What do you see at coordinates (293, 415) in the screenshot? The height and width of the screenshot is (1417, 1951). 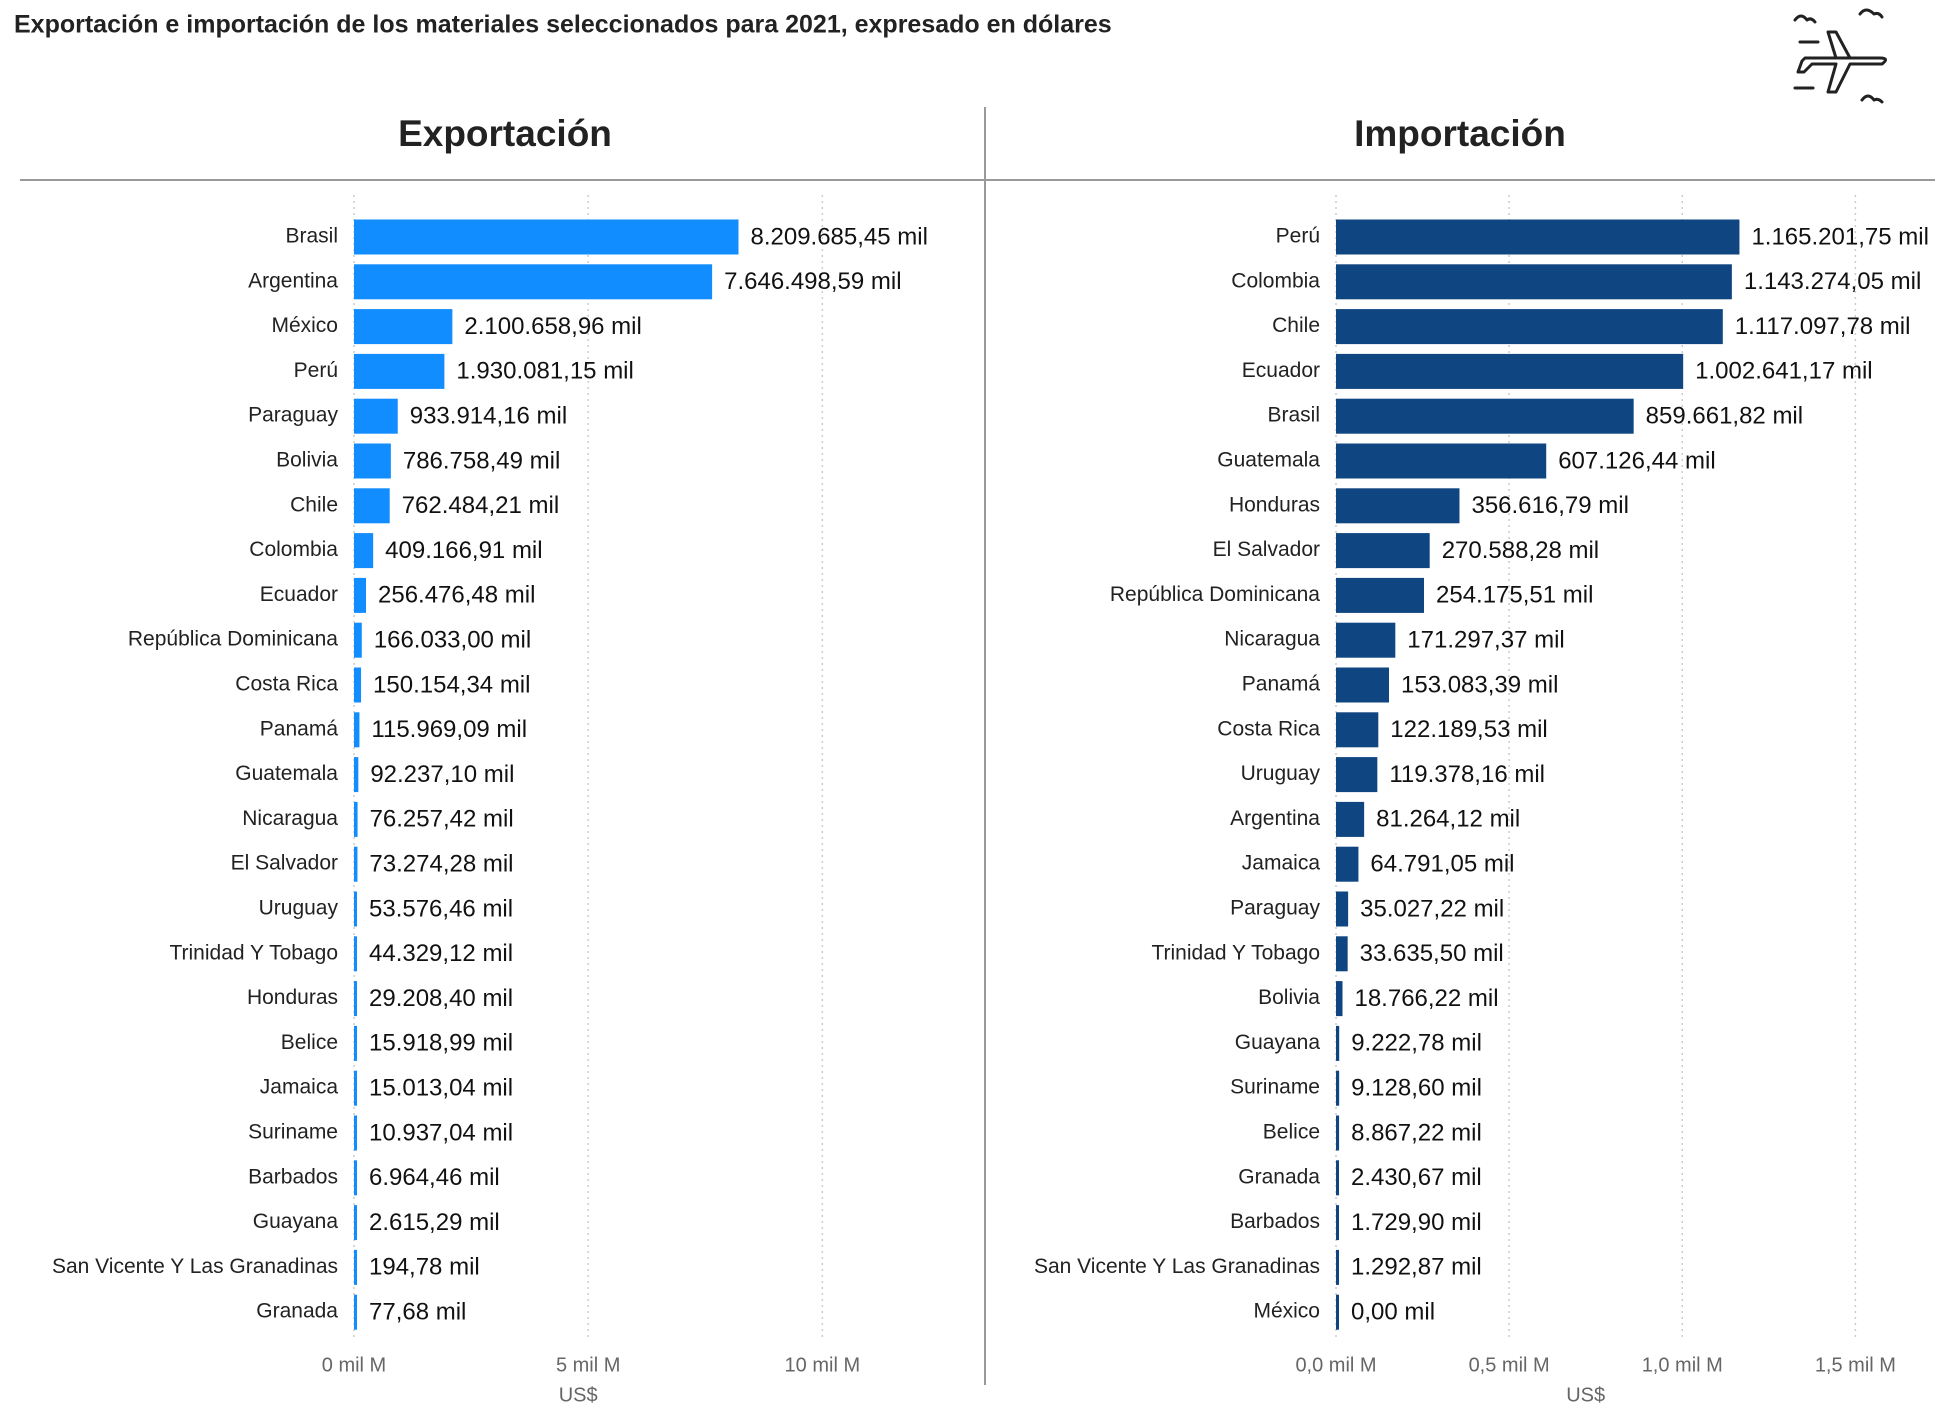 I see `category-label: Paraguay` at bounding box center [293, 415].